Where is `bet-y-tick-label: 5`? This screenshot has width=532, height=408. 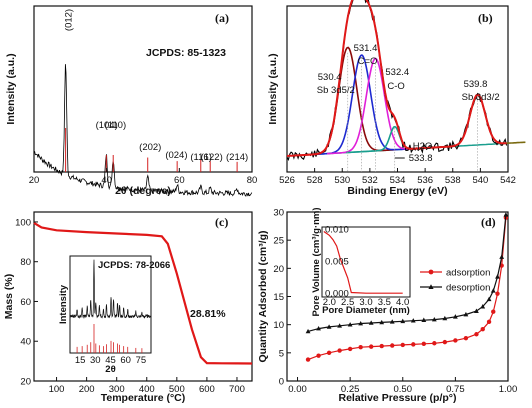
bet-y-tick-label: 5 is located at coordinates (281, 353).